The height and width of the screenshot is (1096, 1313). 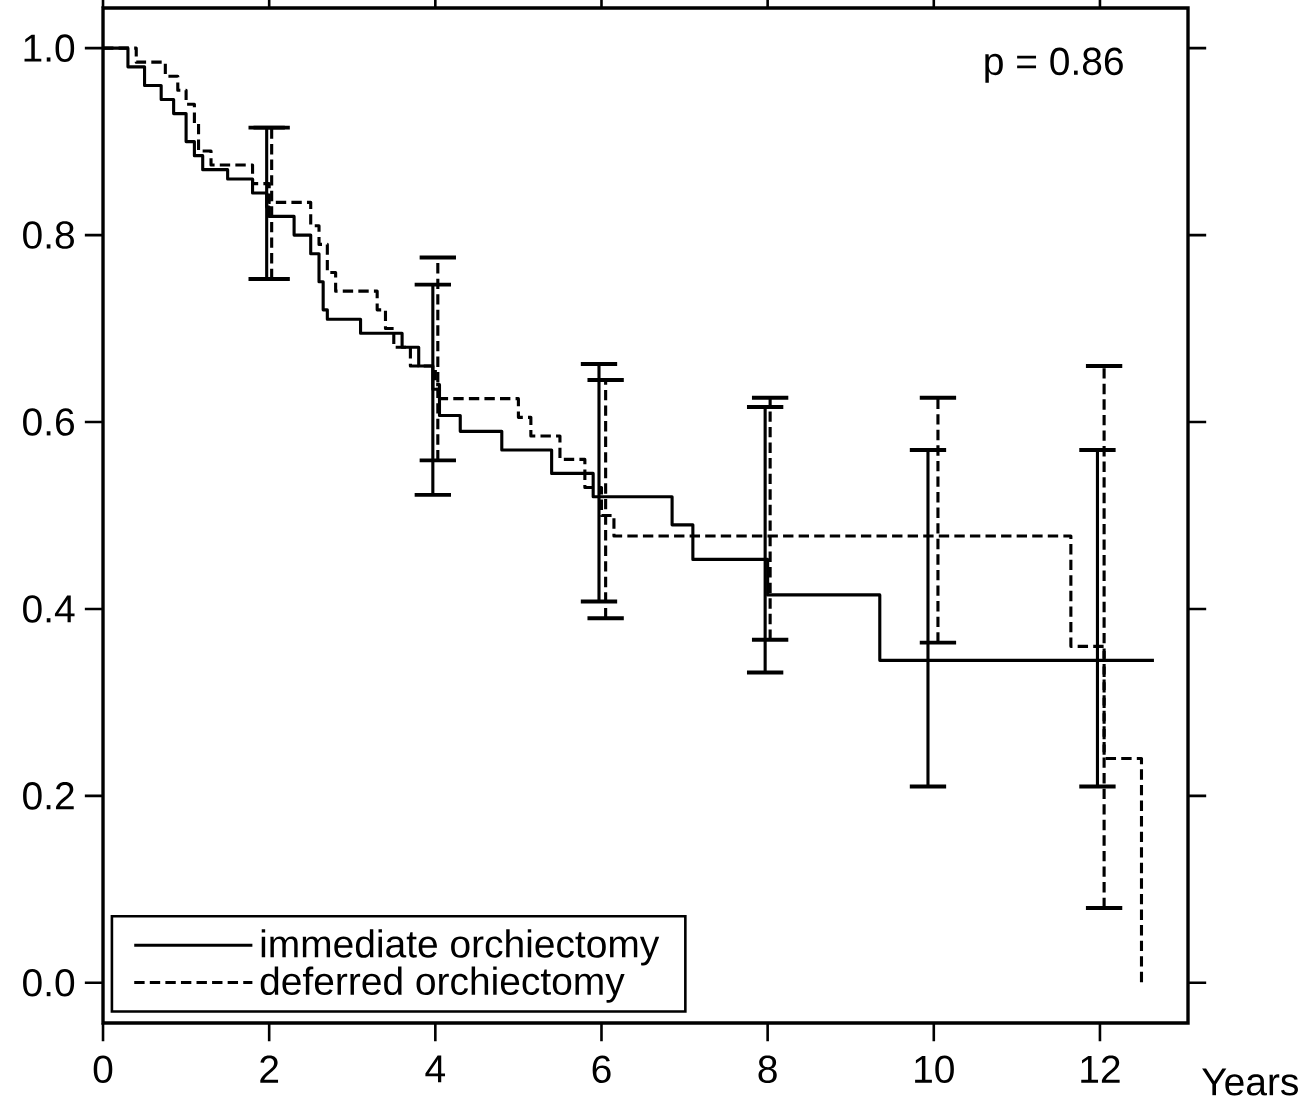 What do you see at coordinates (601, 1069) in the screenshot?
I see `x-tick-label: 6` at bounding box center [601, 1069].